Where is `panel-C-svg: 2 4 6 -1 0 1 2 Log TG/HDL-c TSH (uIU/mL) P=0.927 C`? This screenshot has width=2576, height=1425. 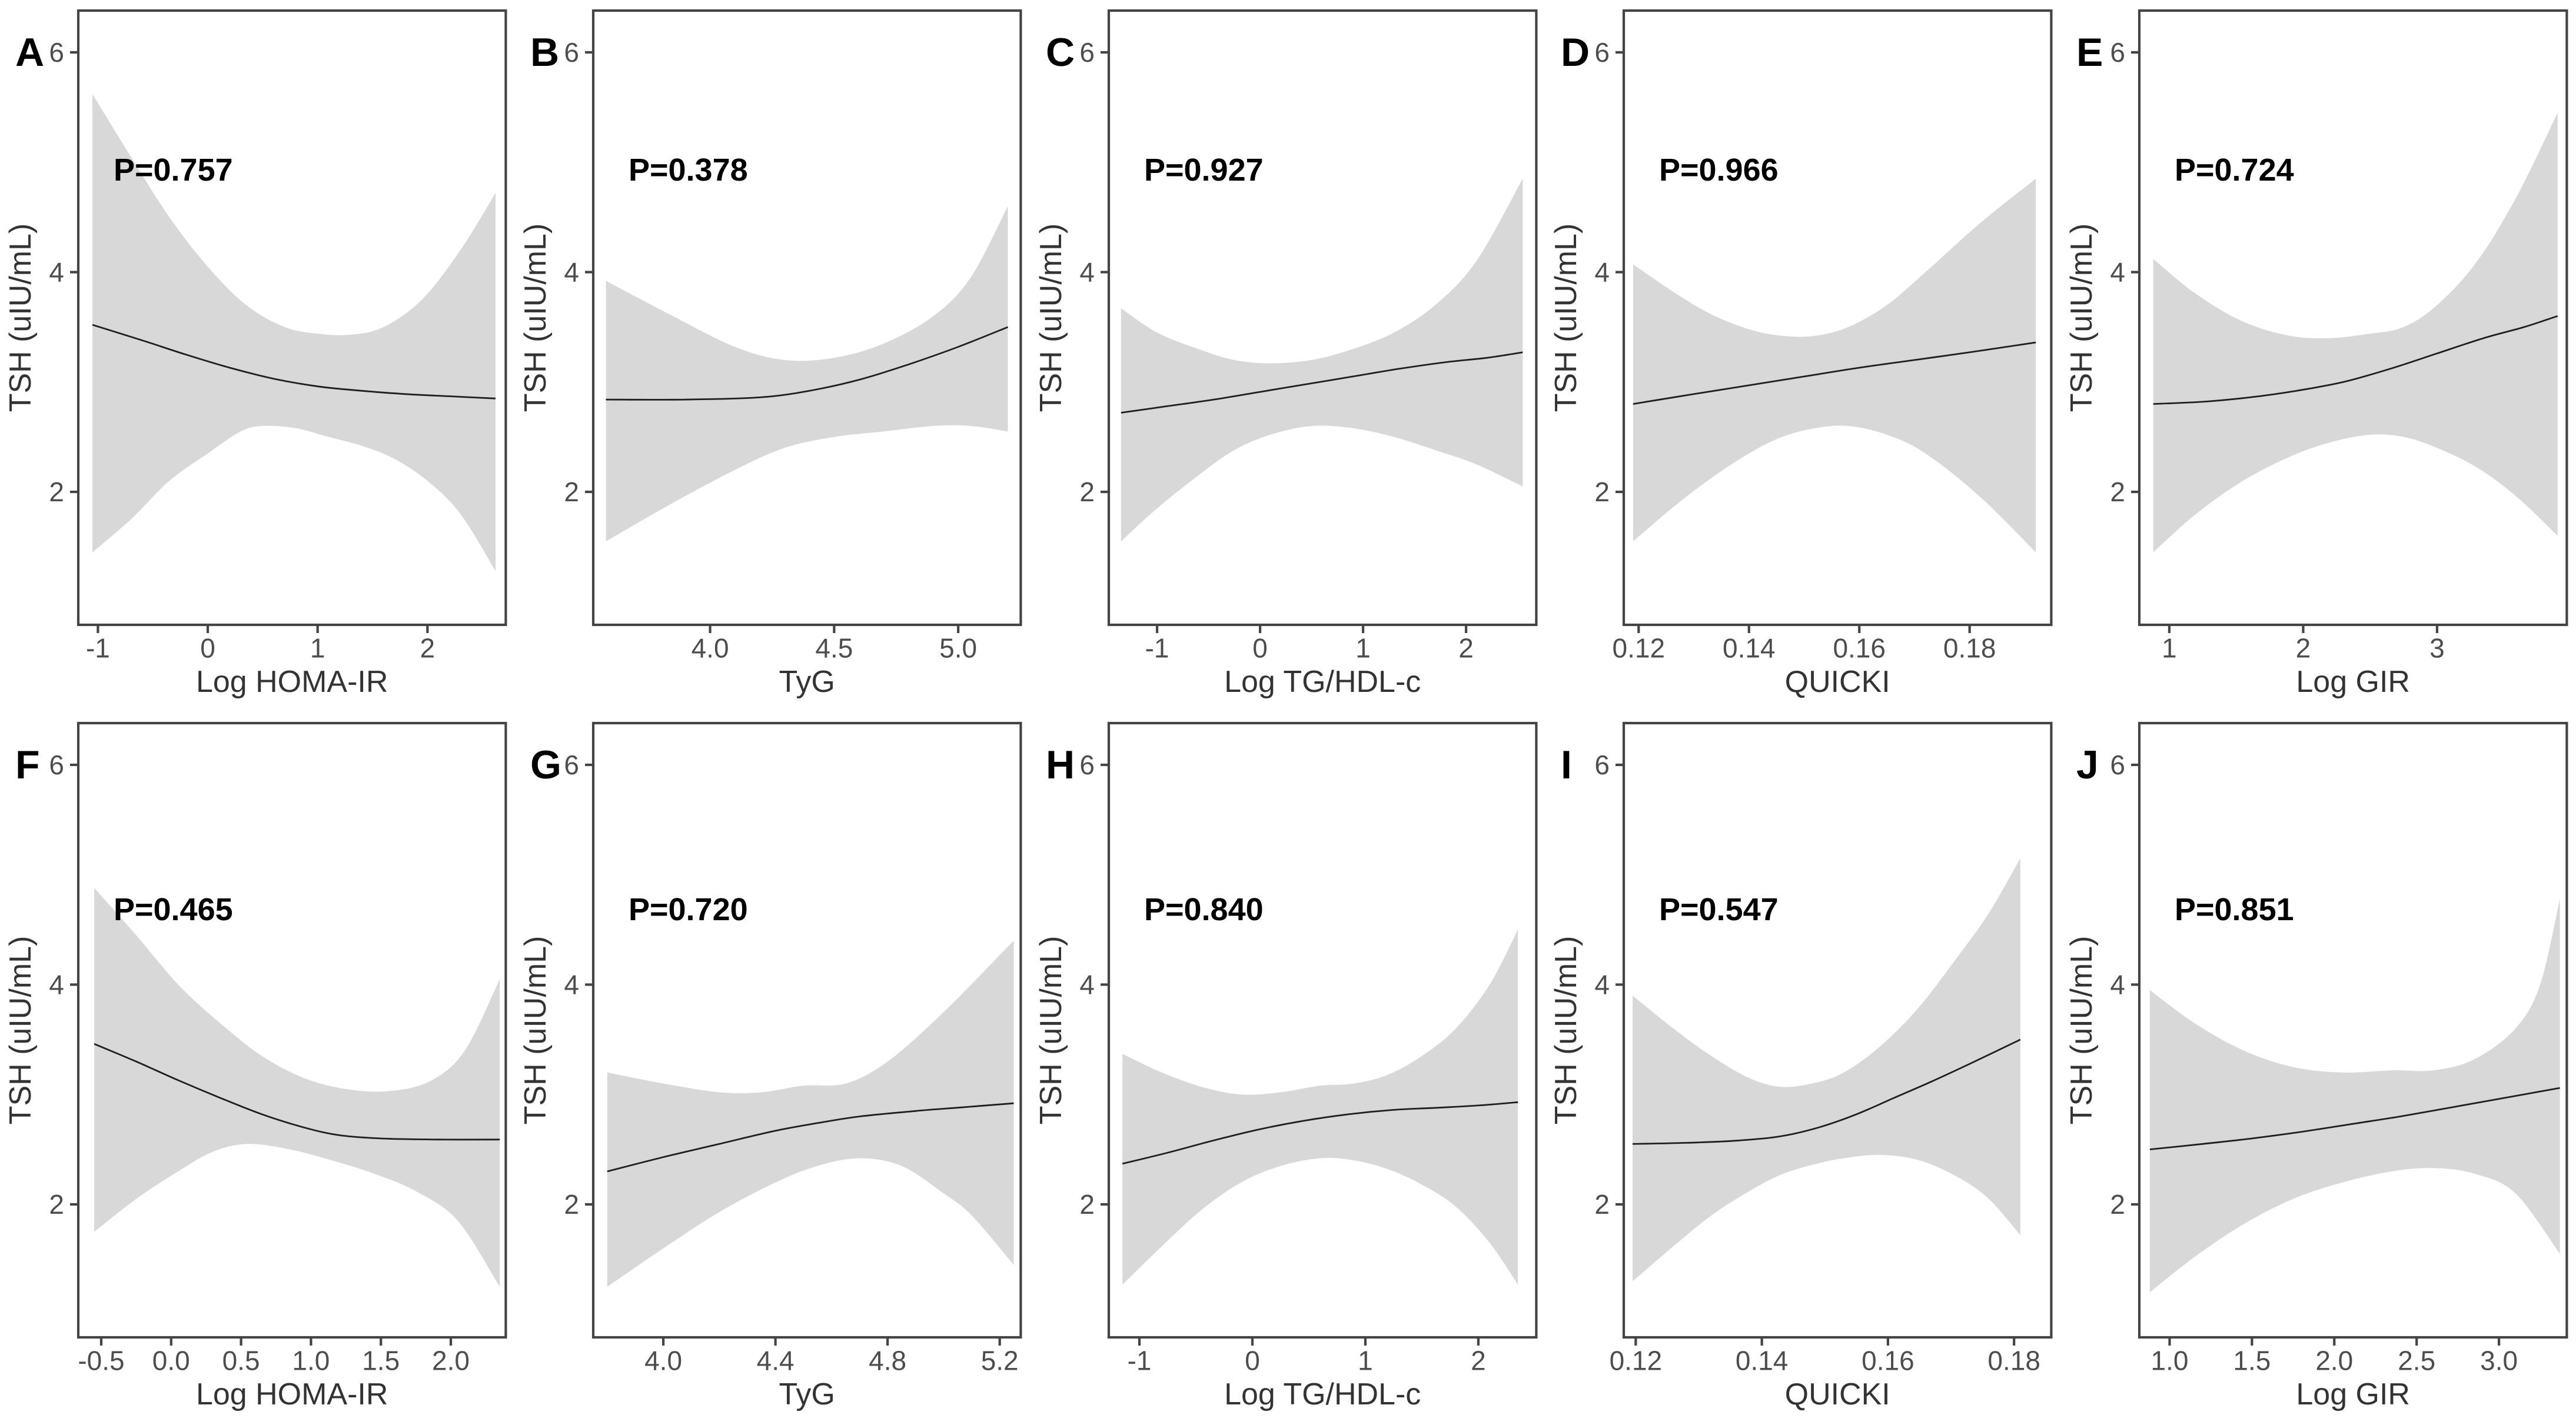
panel-C-svg: 2 4 6 -1 0 1 2 Log TG/HDL-c TSH (uIU/mL) P=0.927 C is located at coordinates (1286, 354).